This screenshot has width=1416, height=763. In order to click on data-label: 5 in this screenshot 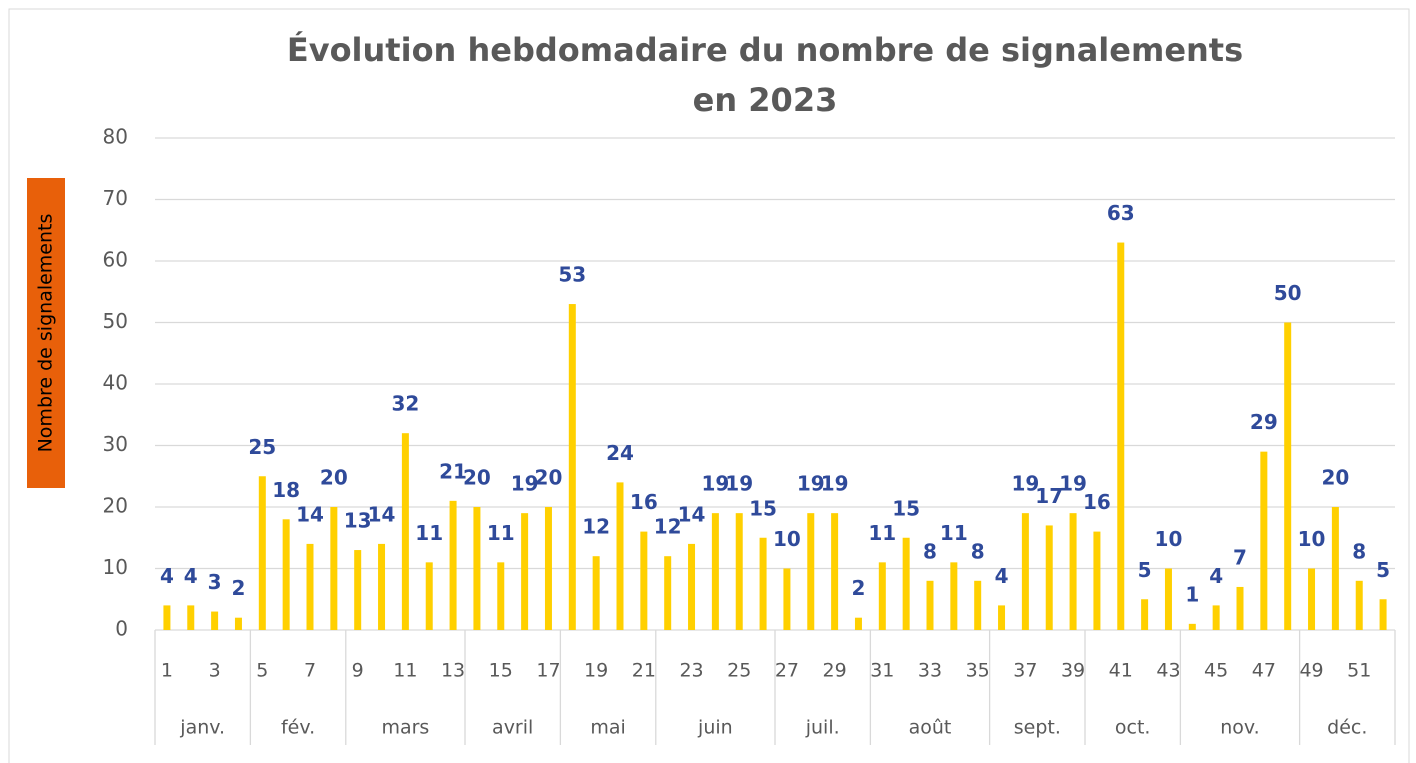, I will do `click(1145, 570)`.